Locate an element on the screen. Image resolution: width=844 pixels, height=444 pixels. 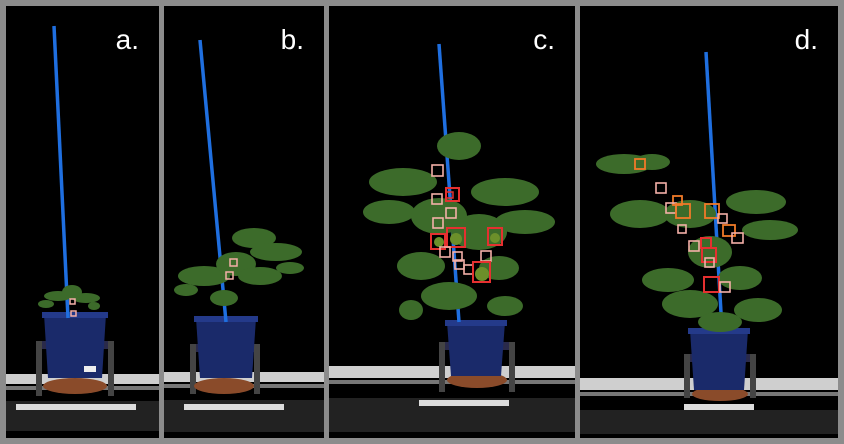
panel-label: a. is located at coordinates (127, 39).